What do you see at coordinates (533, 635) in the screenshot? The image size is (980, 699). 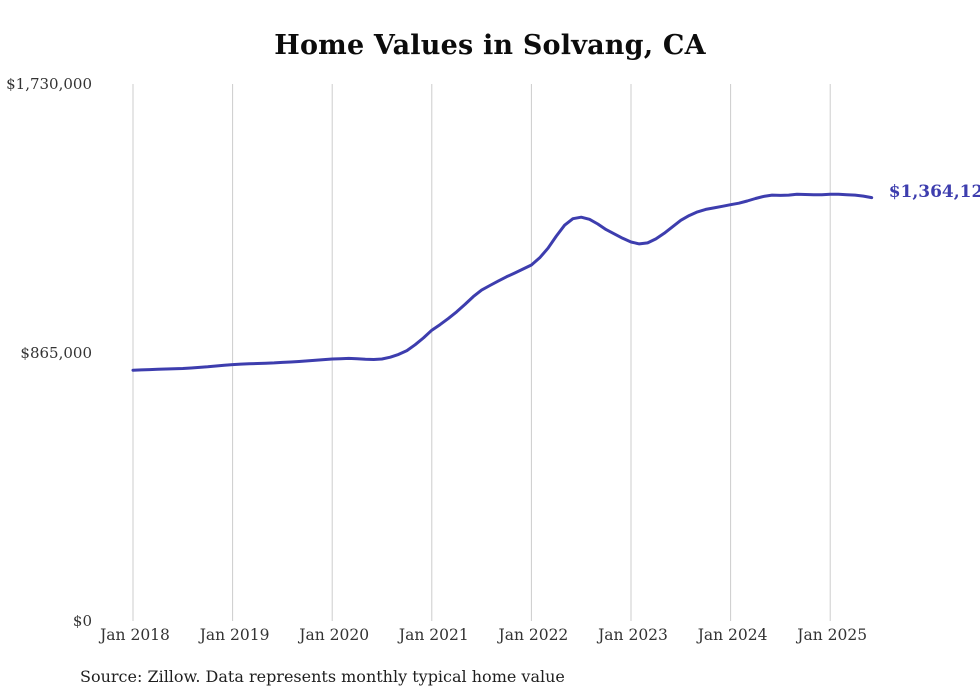 I see `x-tick-label: Jan 2022` at bounding box center [533, 635].